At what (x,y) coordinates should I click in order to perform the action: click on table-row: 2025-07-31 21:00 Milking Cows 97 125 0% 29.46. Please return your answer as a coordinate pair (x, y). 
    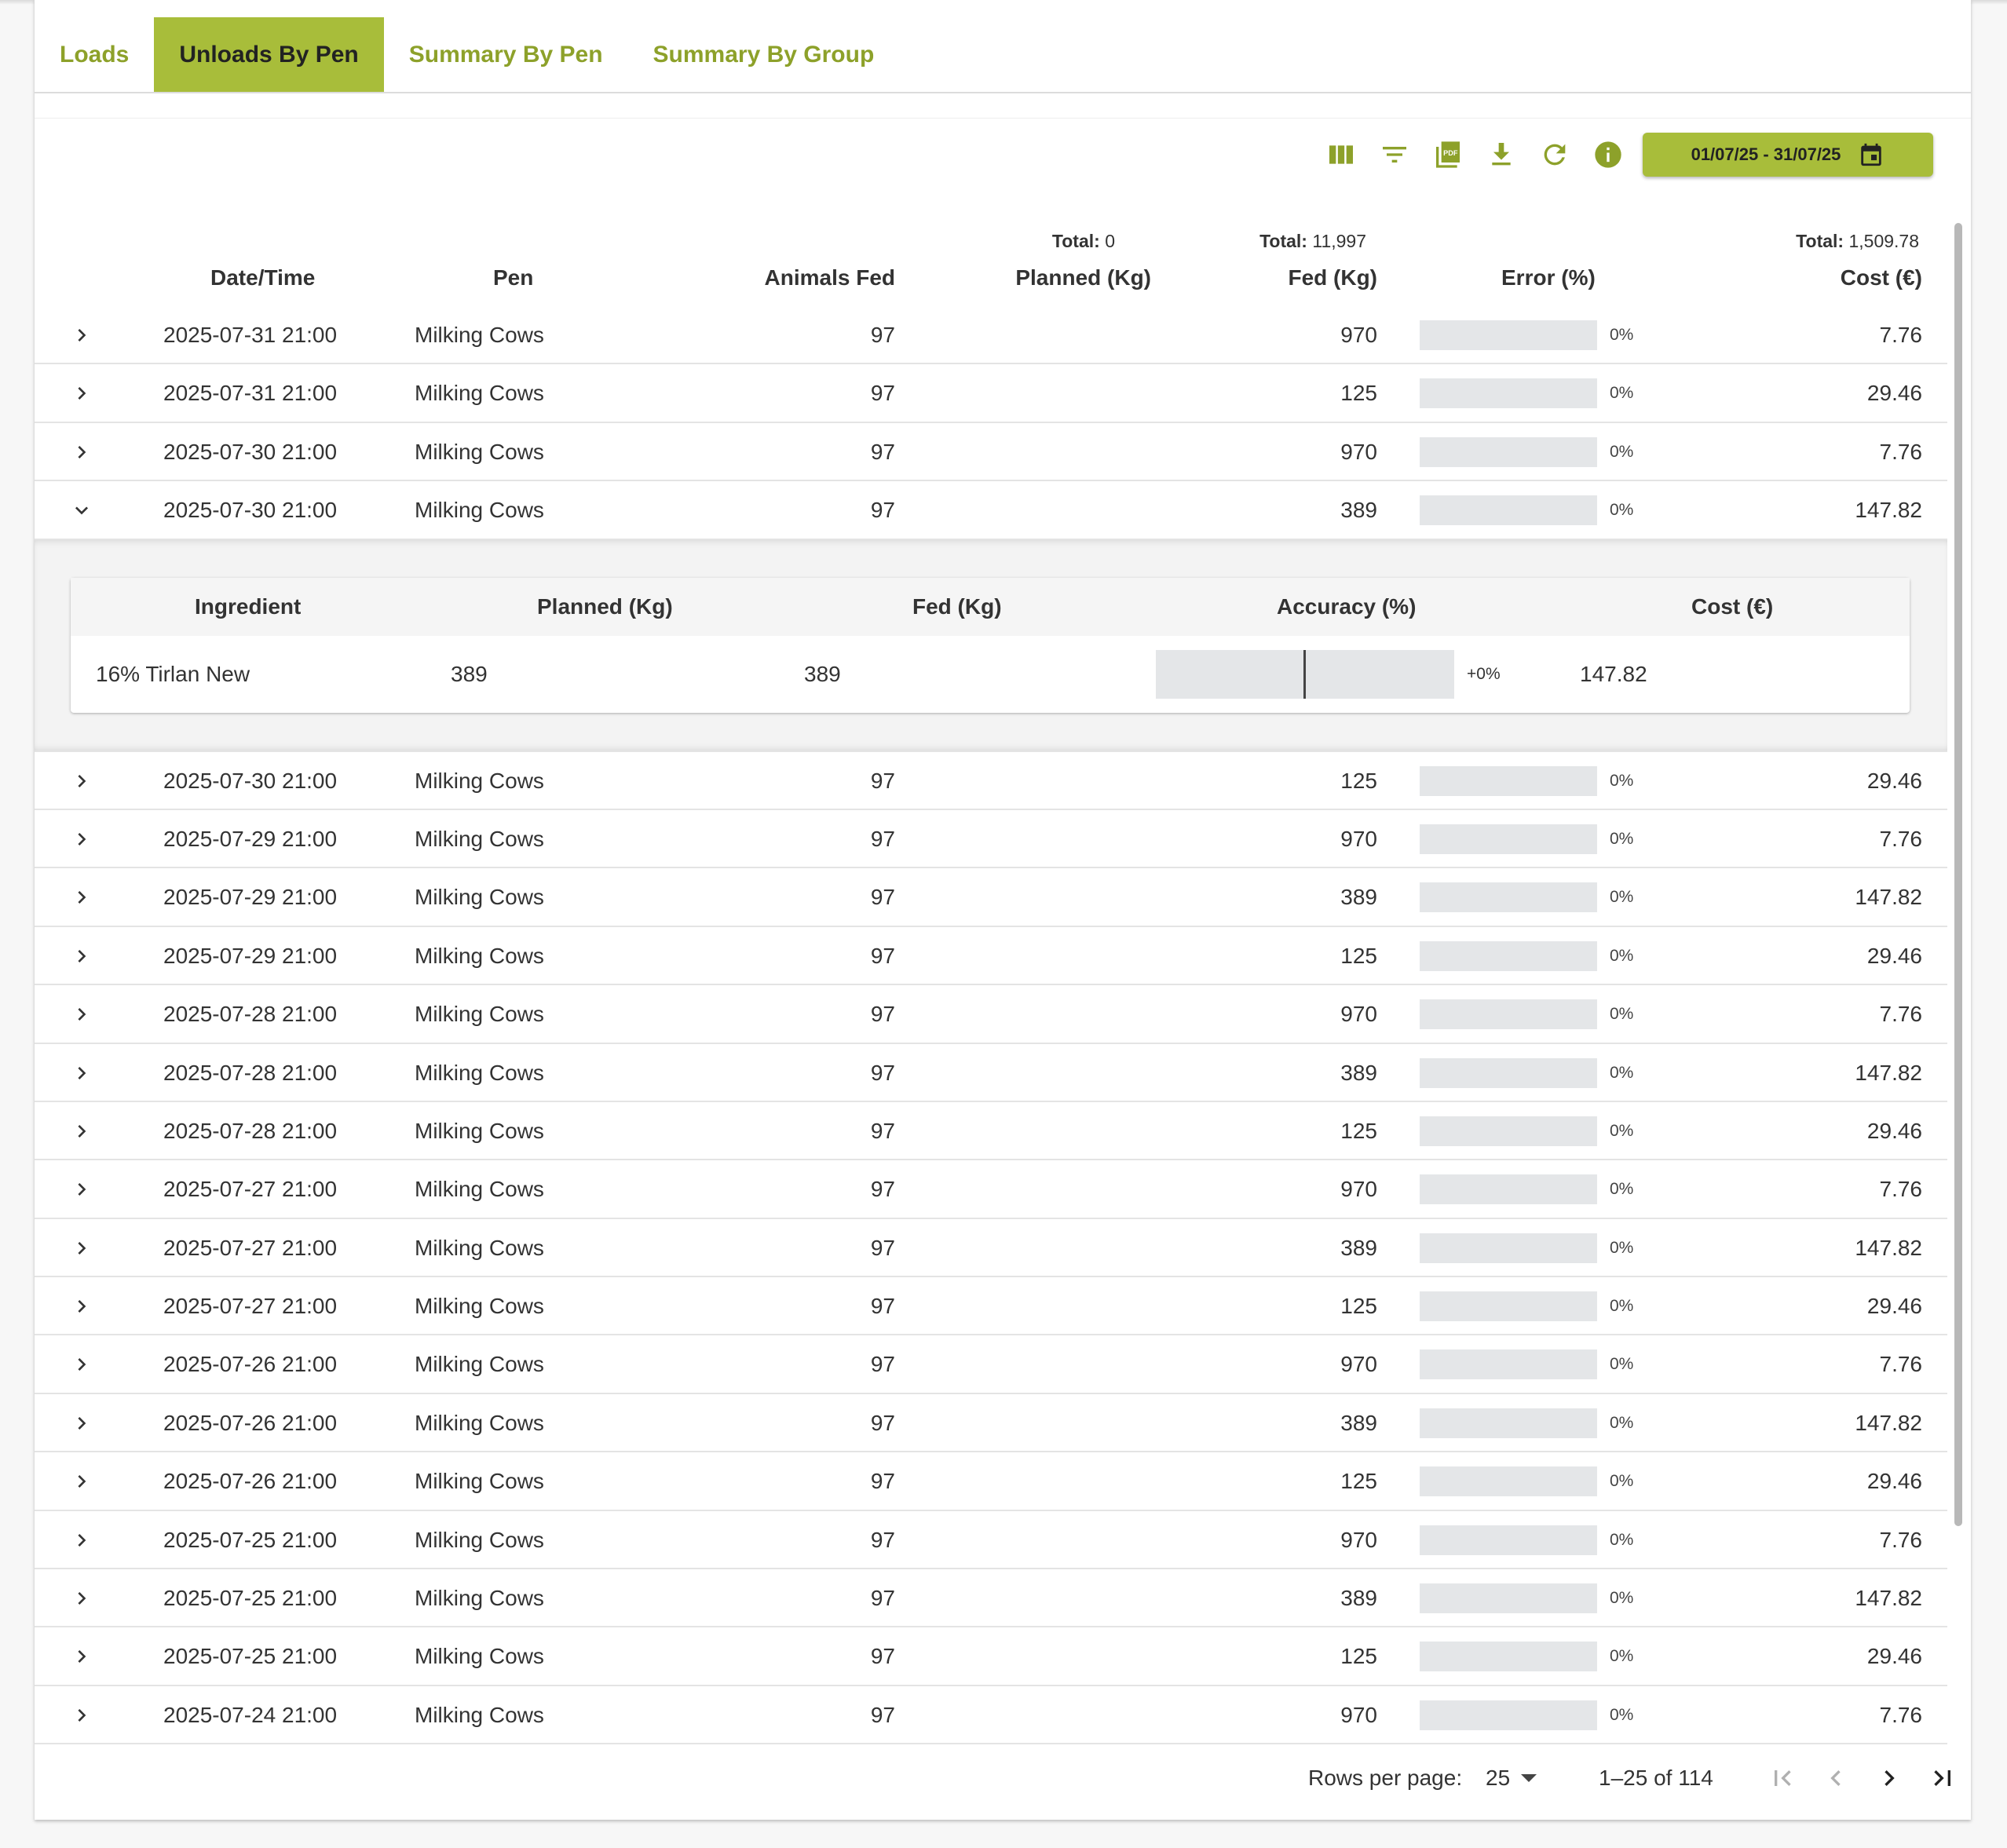
    Looking at the image, I should click on (991, 393).